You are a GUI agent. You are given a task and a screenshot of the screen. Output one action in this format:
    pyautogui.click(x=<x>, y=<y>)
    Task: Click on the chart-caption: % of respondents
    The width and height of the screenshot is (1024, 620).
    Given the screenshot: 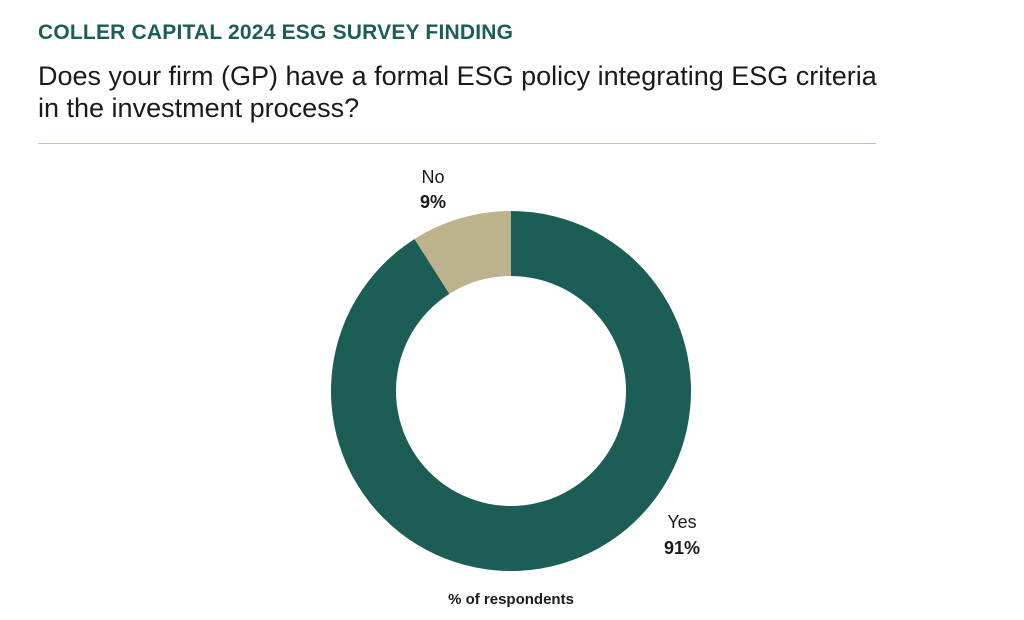 What is the action you would take?
    pyautogui.click(x=511, y=599)
    